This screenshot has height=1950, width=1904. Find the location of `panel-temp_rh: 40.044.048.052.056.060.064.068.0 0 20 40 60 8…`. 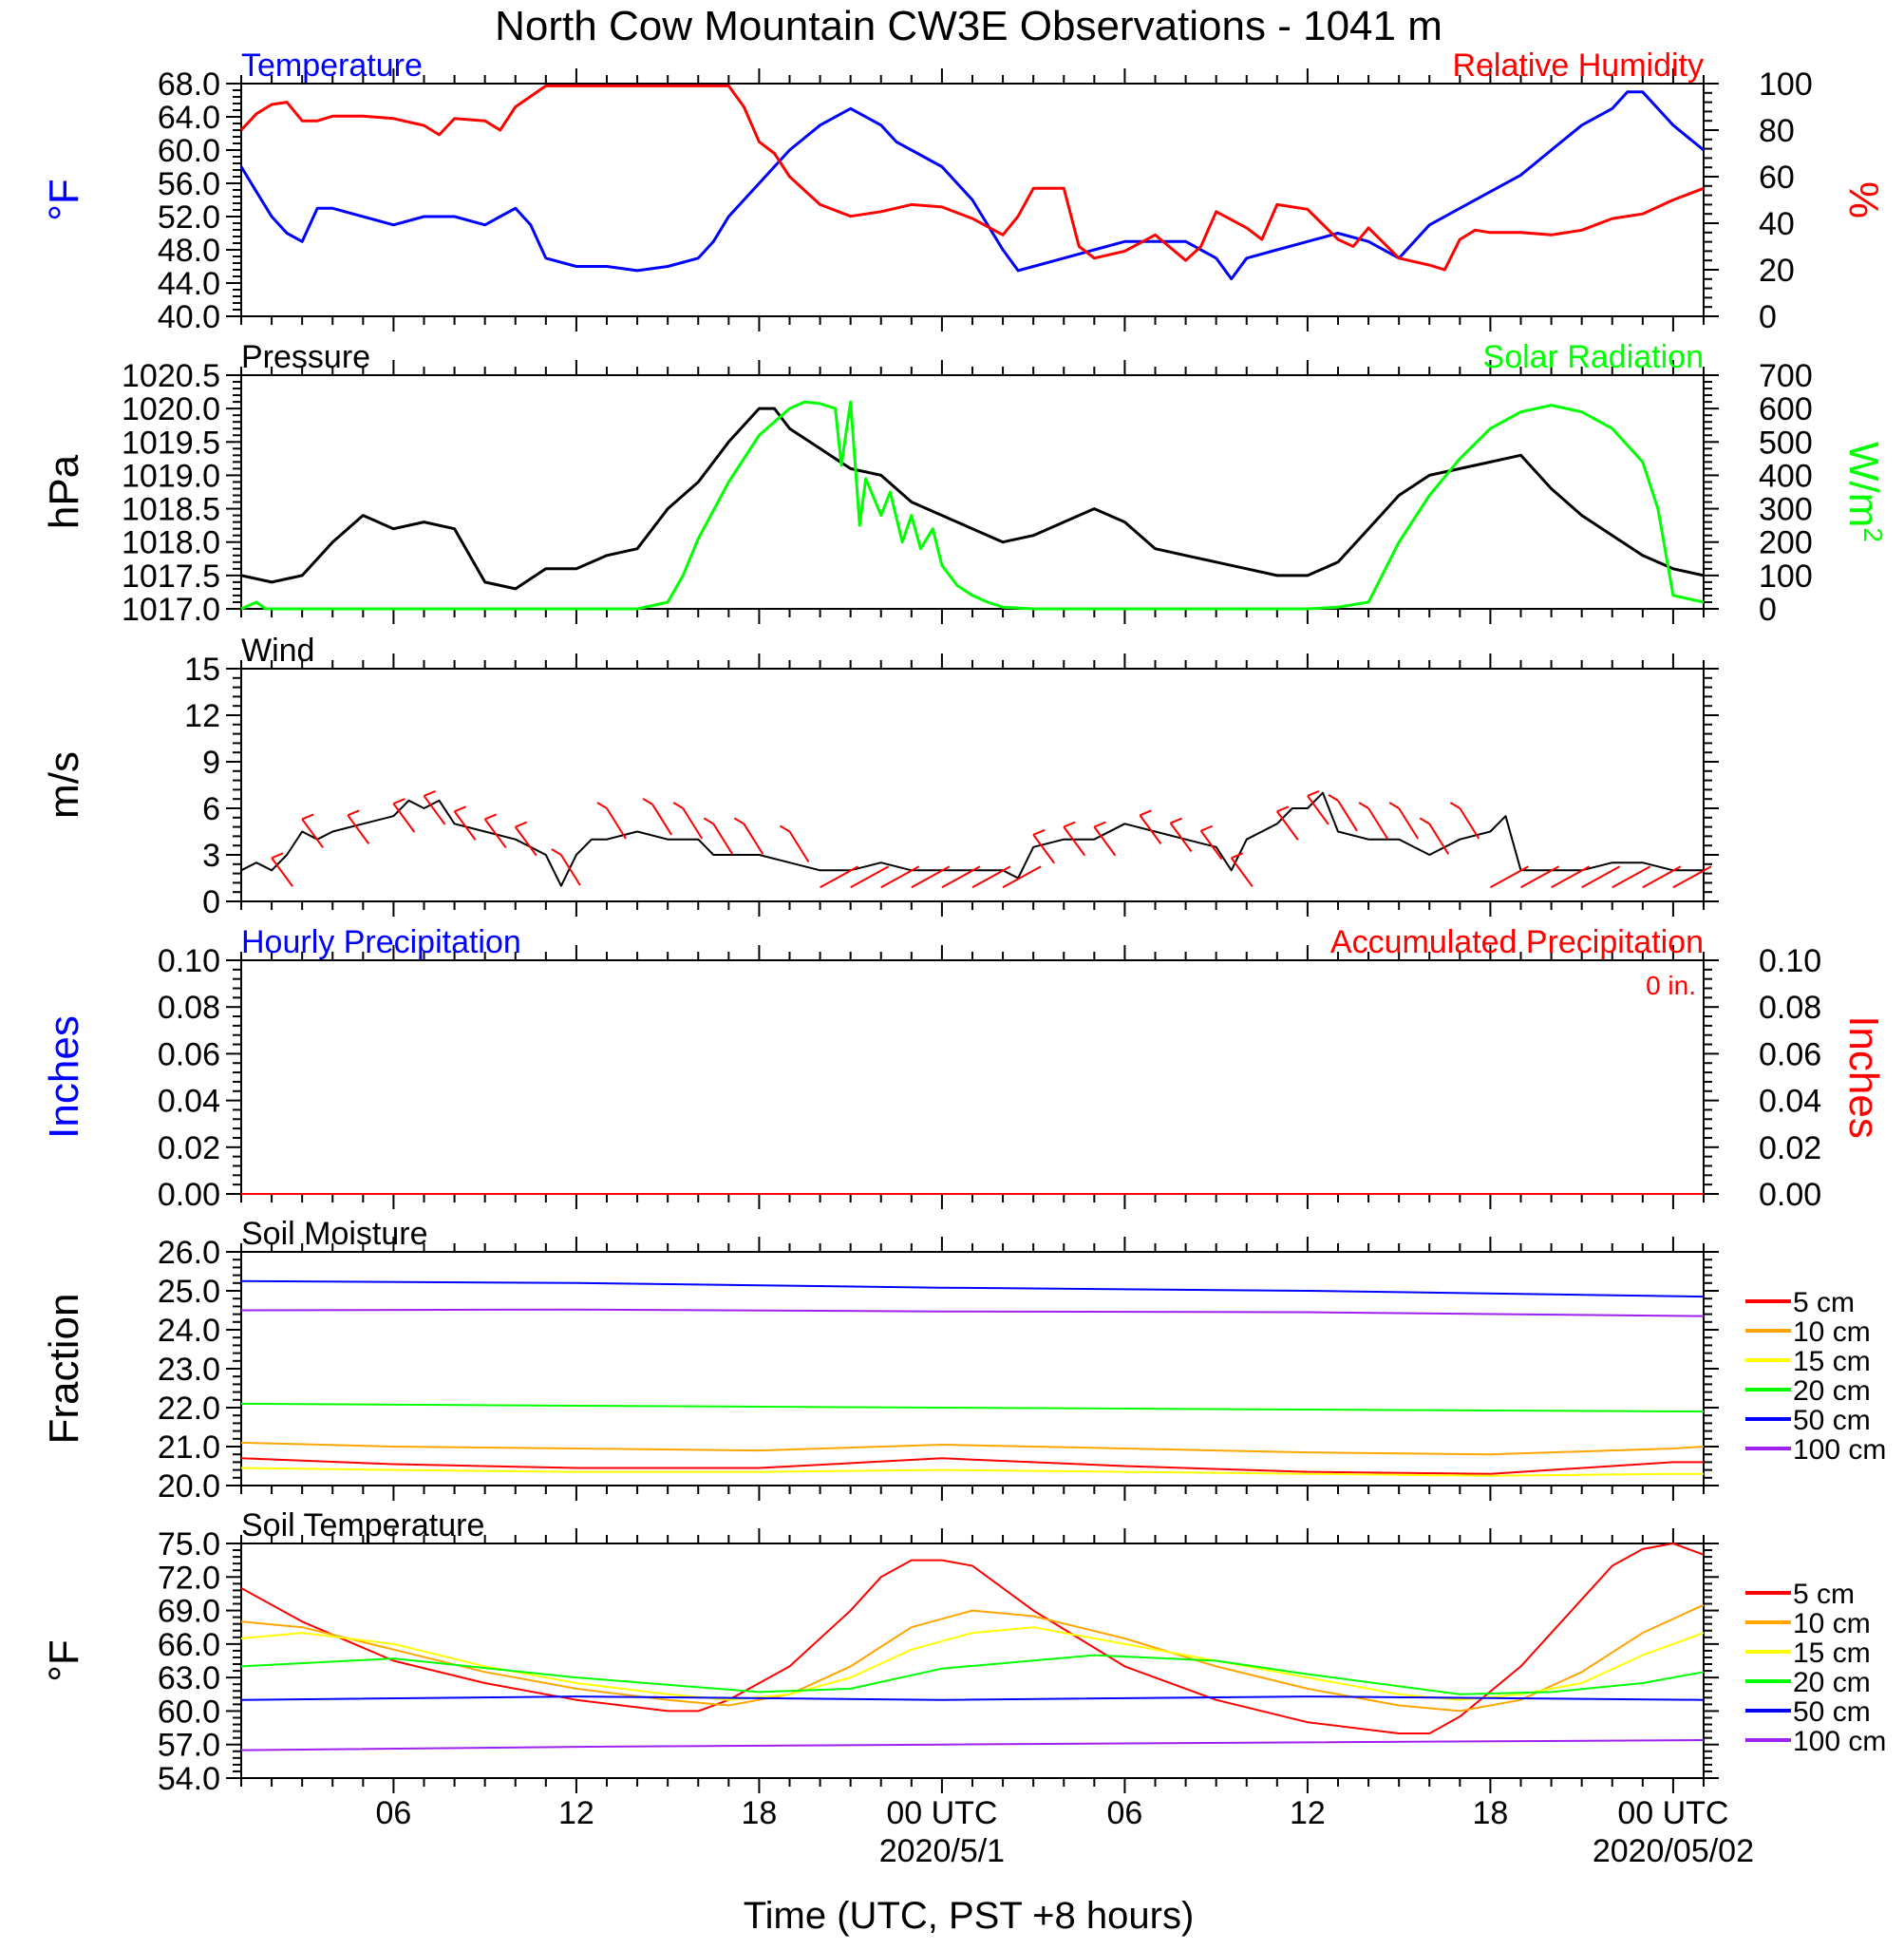

panel-temp_rh: 40.044.048.052.056.060.064.068.0 0 20 40 60 8… is located at coordinates (964, 191).